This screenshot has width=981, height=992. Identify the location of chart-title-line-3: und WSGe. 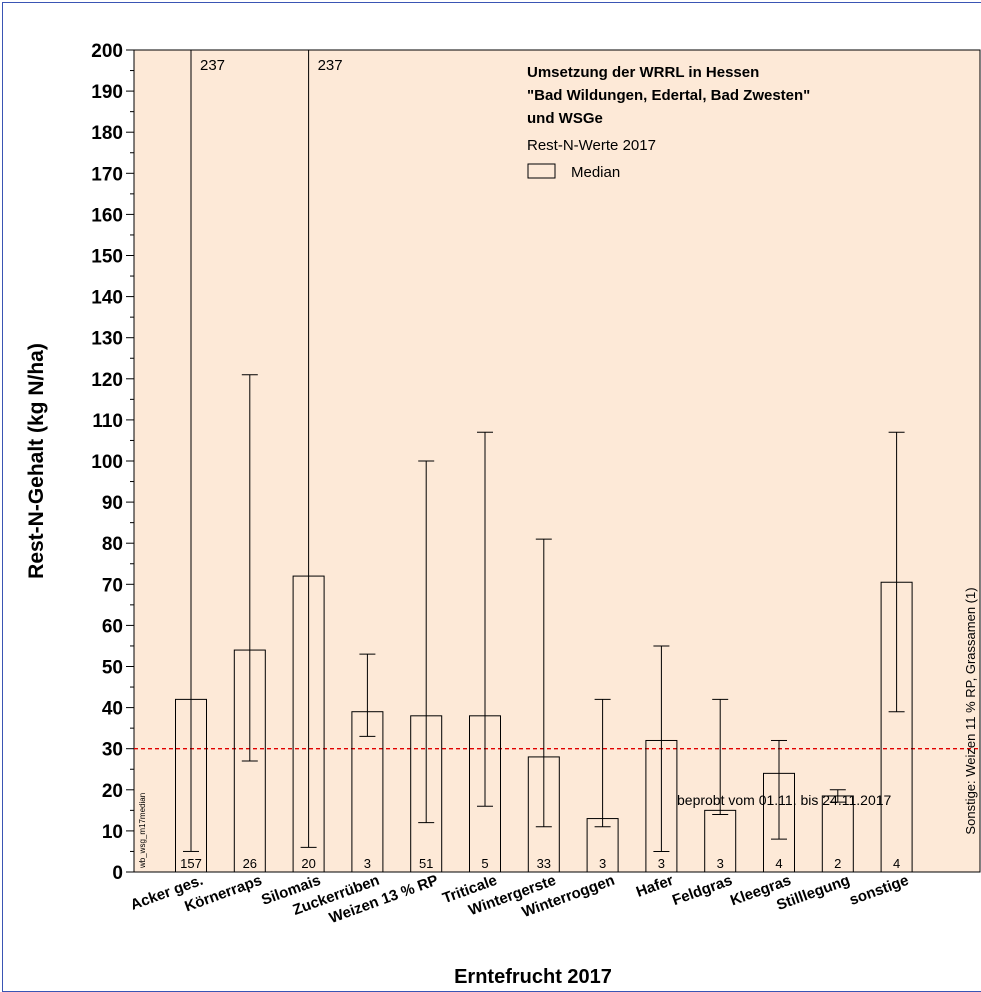
(565, 118).